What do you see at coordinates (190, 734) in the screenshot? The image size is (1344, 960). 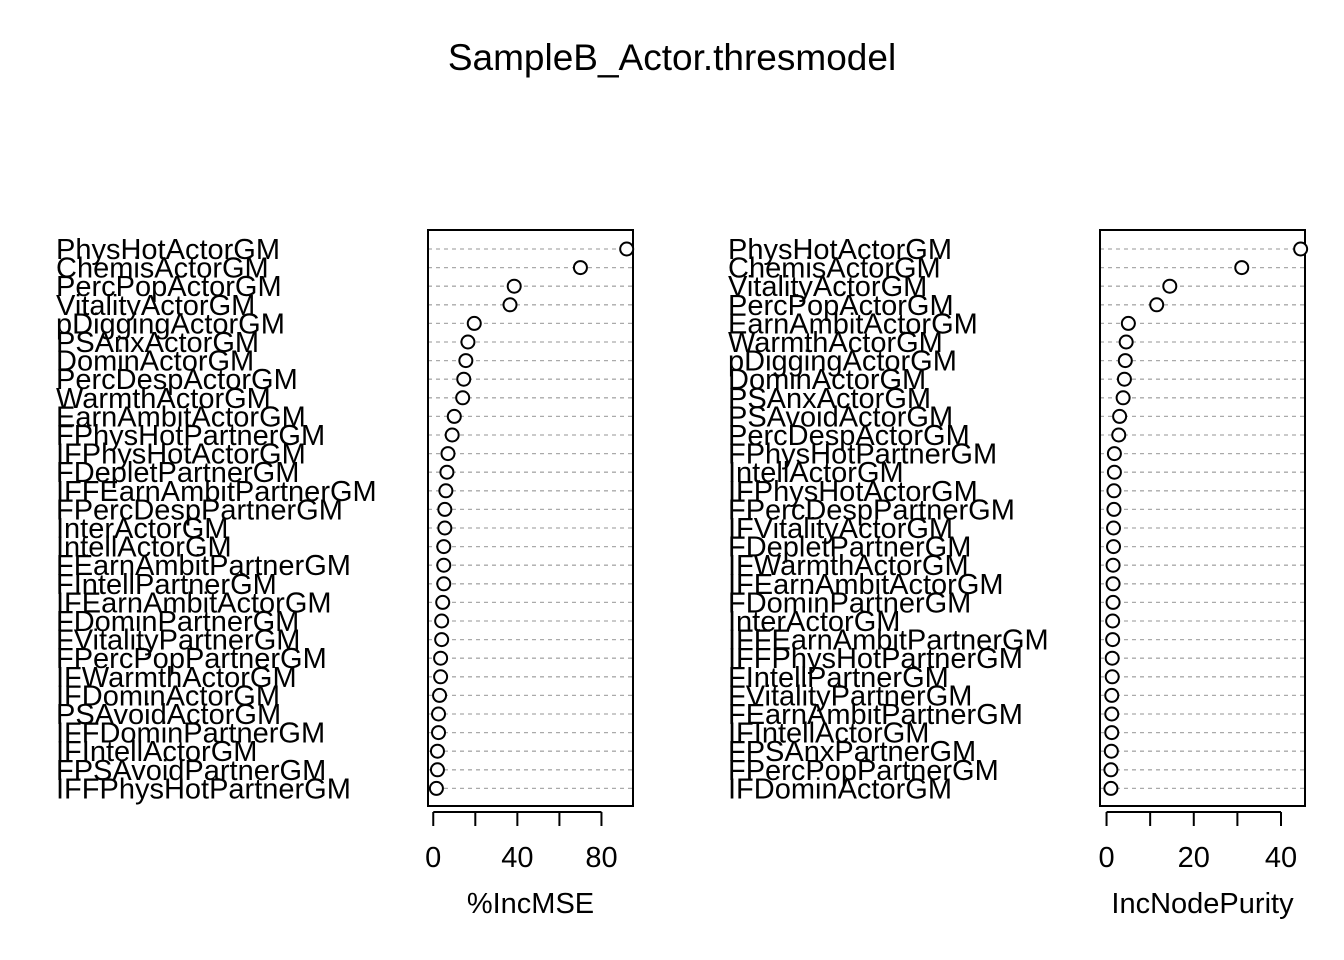 I see `variable-label: IFFDominPartnerGM` at bounding box center [190, 734].